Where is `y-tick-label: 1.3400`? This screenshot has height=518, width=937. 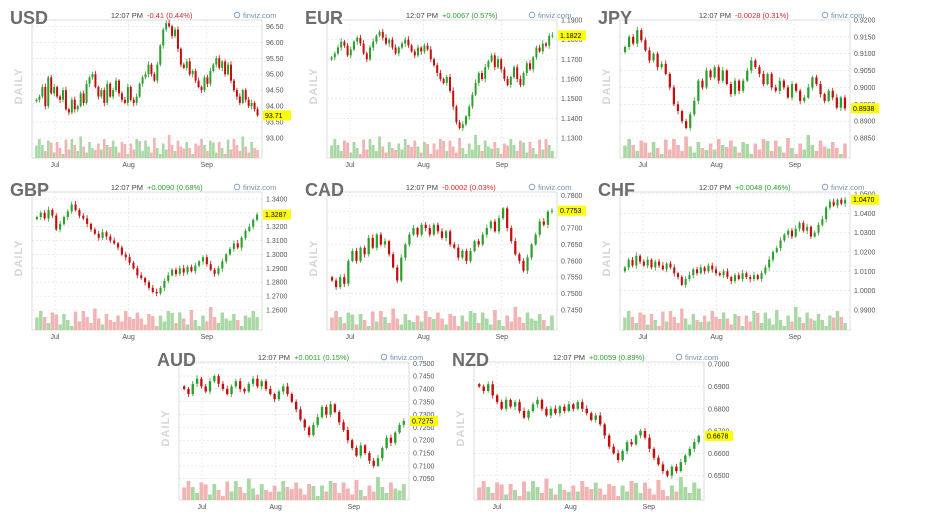 y-tick-label: 1.3400 is located at coordinates (277, 199).